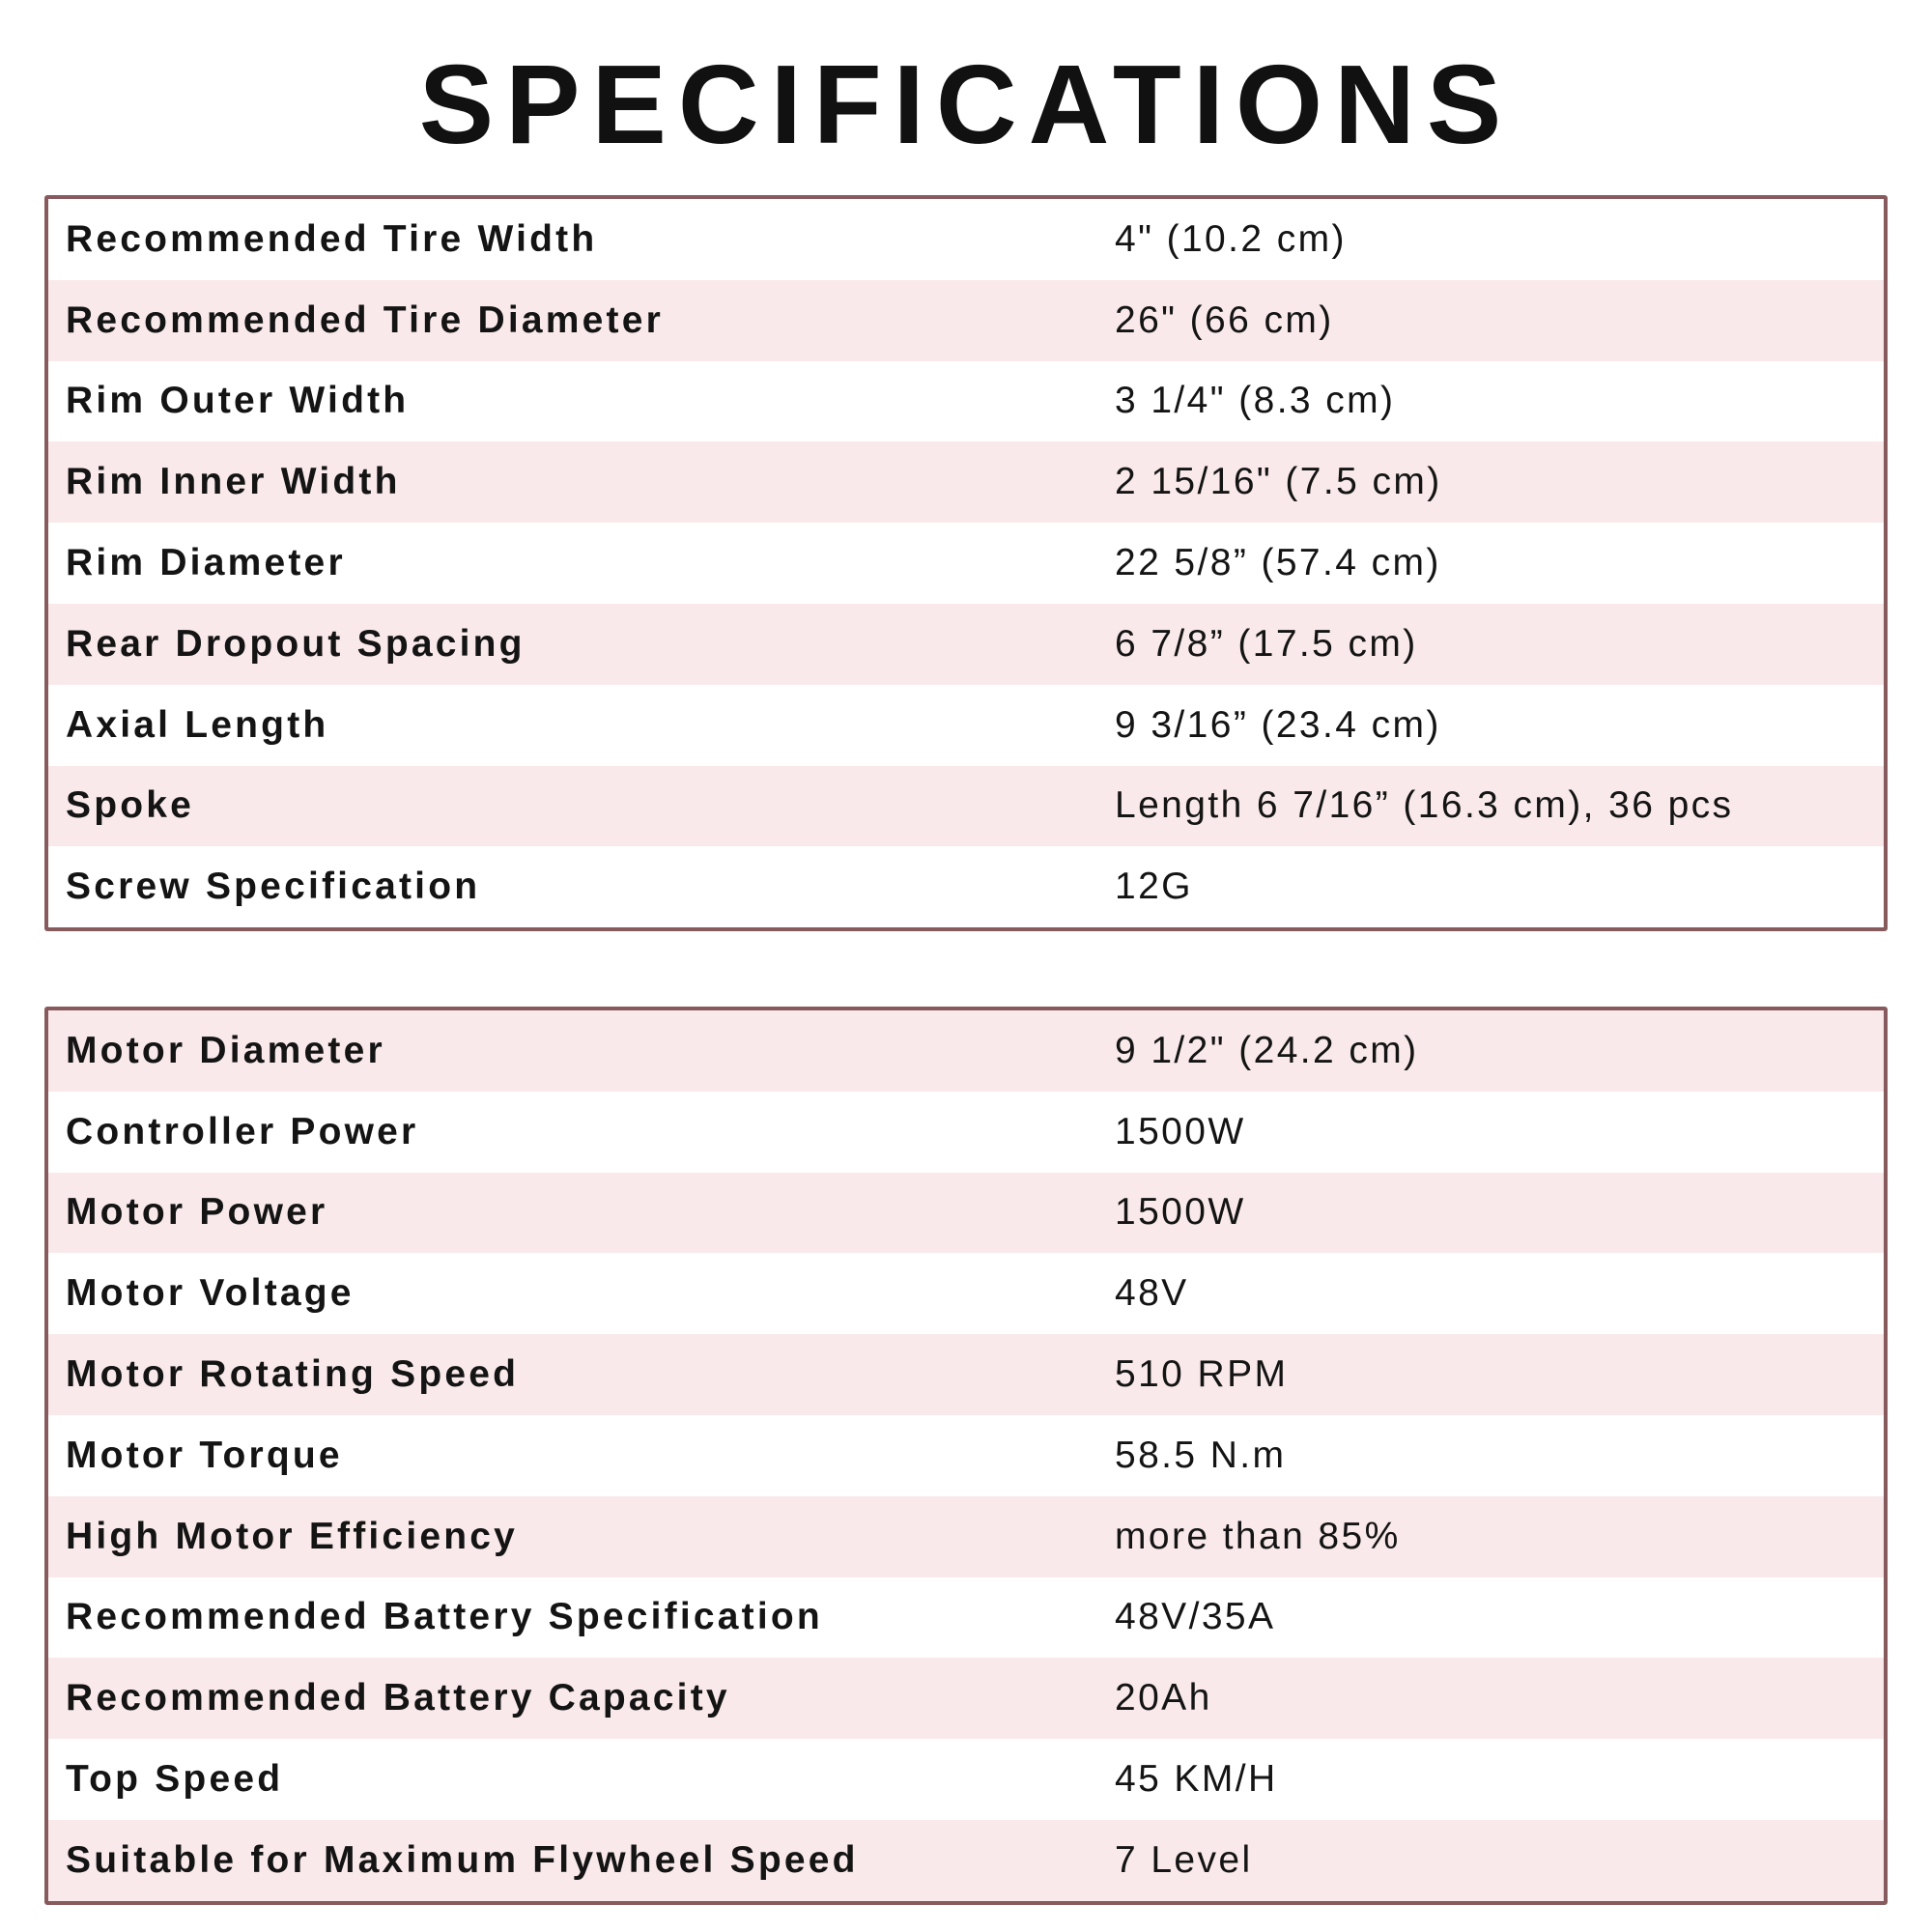 Image resolution: width=1932 pixels, height=1932 pixels. Describe the element at coordinates (1267, 1050) in the screenshot. I see `spec-value: 9 1/2" (24.2 cm)` at that location.